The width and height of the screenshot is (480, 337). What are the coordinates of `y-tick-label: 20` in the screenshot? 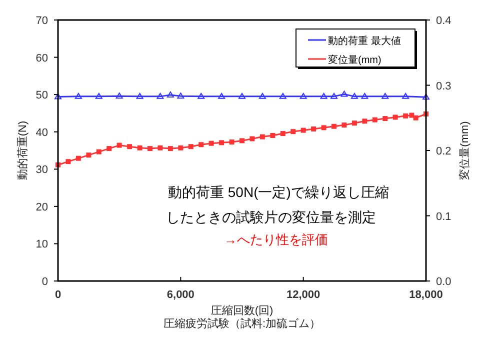 It's located at (42, 207).